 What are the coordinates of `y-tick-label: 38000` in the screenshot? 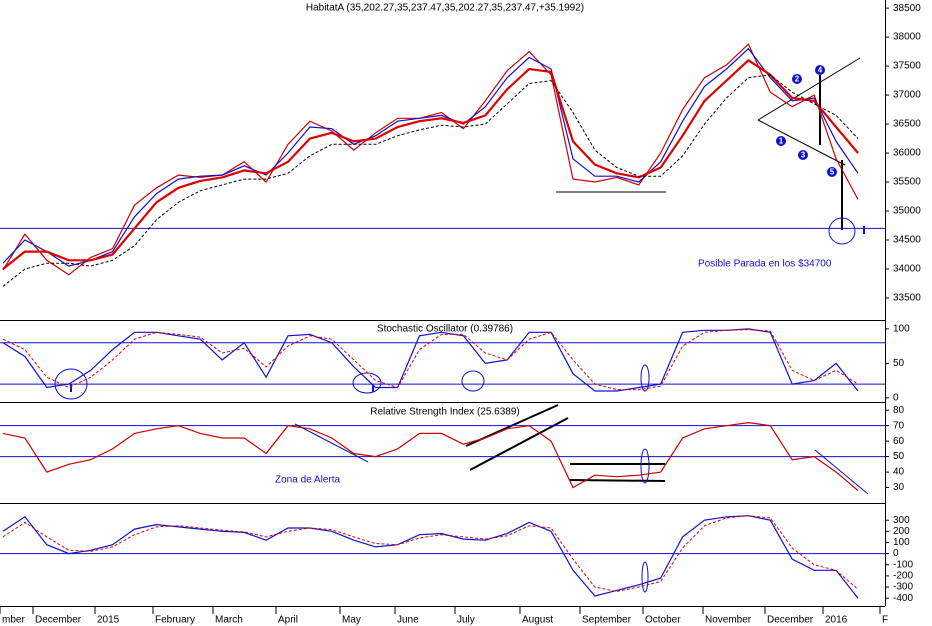 It's located at (907, 37).